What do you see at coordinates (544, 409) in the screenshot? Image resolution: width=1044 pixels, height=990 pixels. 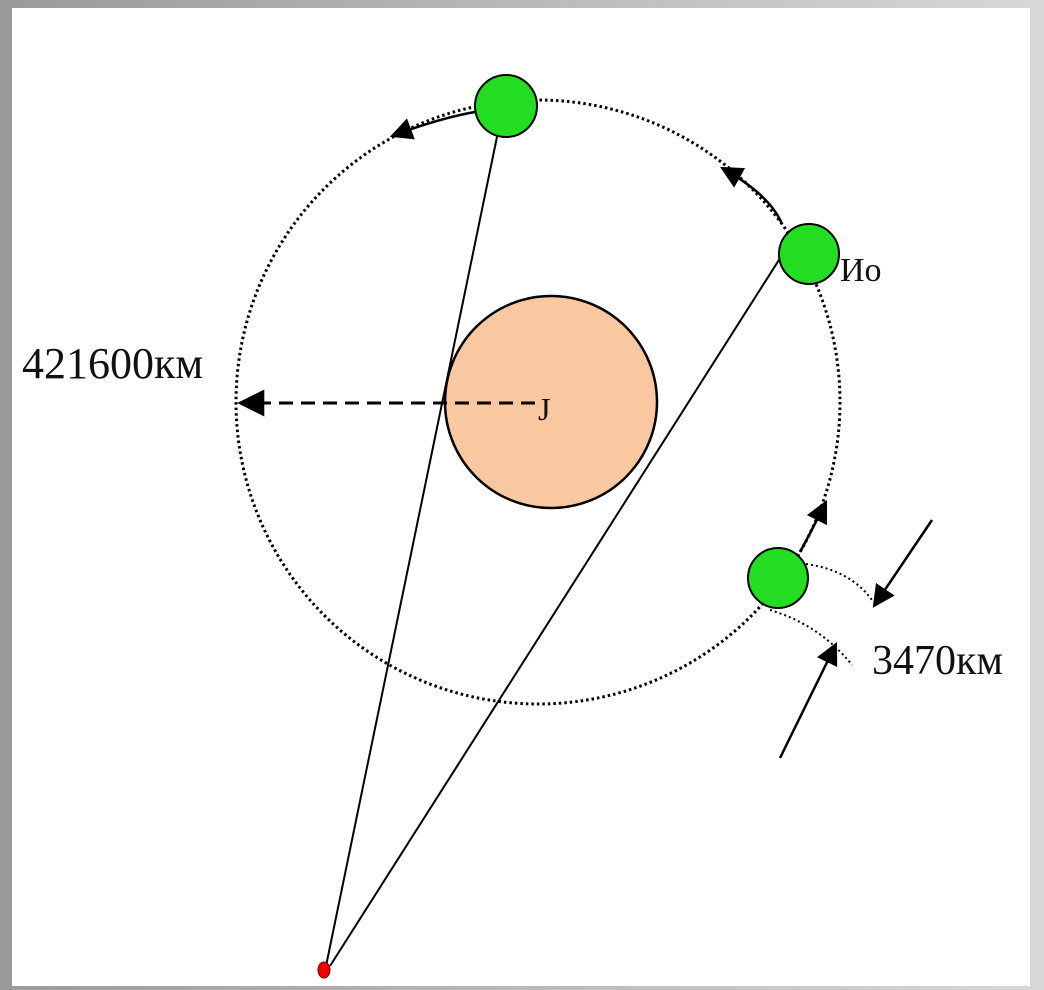 I see `planet-label: J` at bounding box center [544, 409].